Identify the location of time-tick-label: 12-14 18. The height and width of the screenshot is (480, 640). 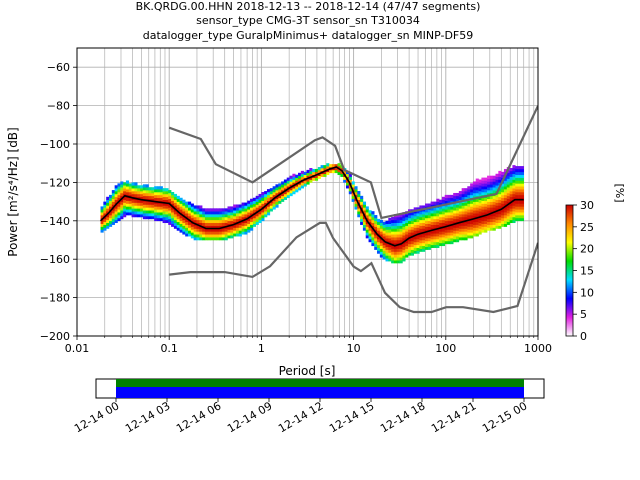
(402, 417).